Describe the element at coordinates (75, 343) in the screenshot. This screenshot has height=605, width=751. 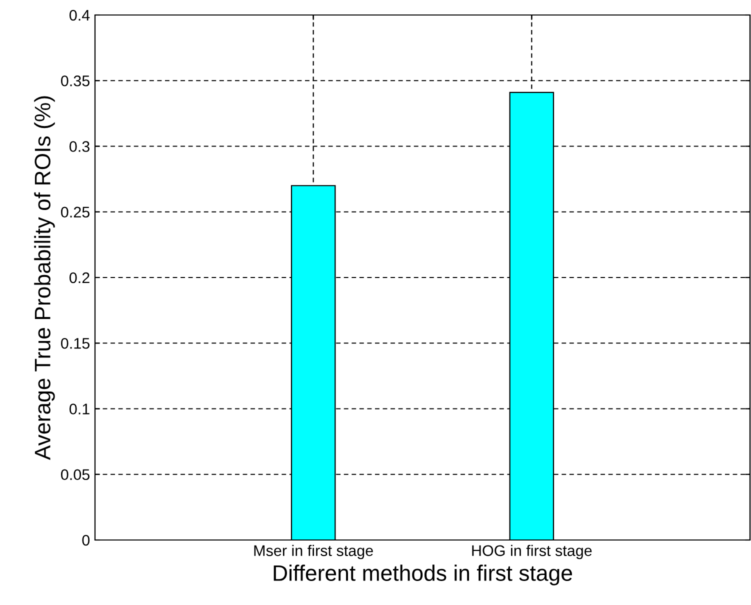
I see `y-tick-label: 0.15` at that location.